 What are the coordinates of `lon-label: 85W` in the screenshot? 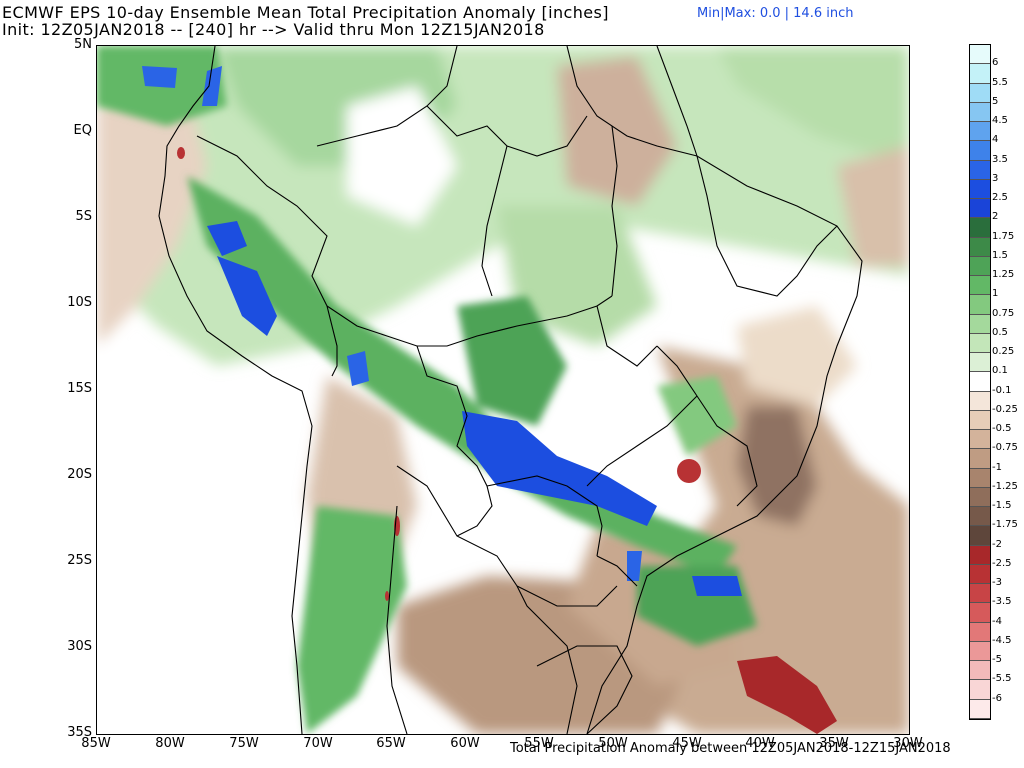 It's located at (96, 743).